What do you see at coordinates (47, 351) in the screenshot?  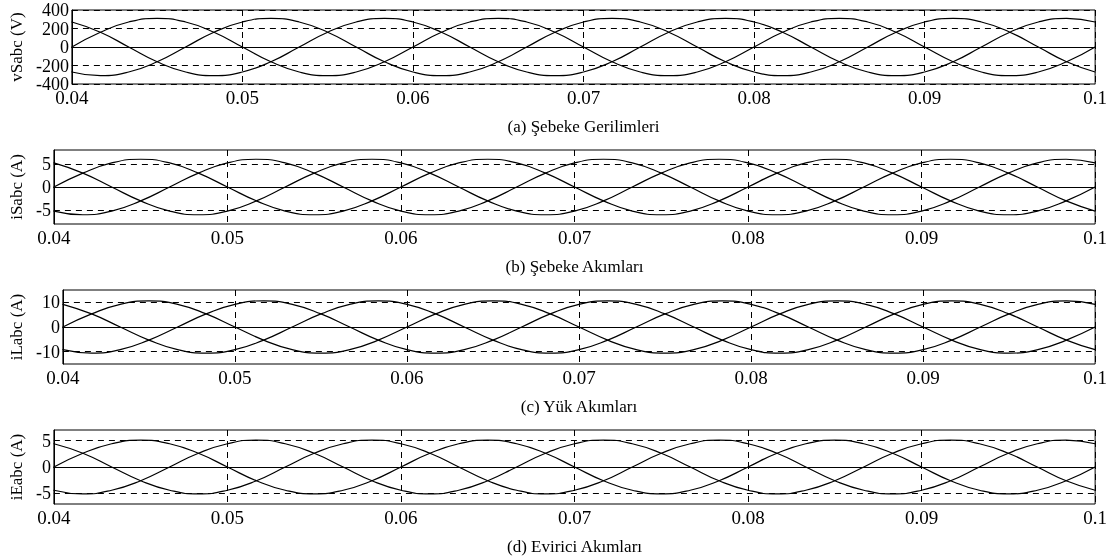 I see `y-tick-label: -10` at bounding box center [47, 351].